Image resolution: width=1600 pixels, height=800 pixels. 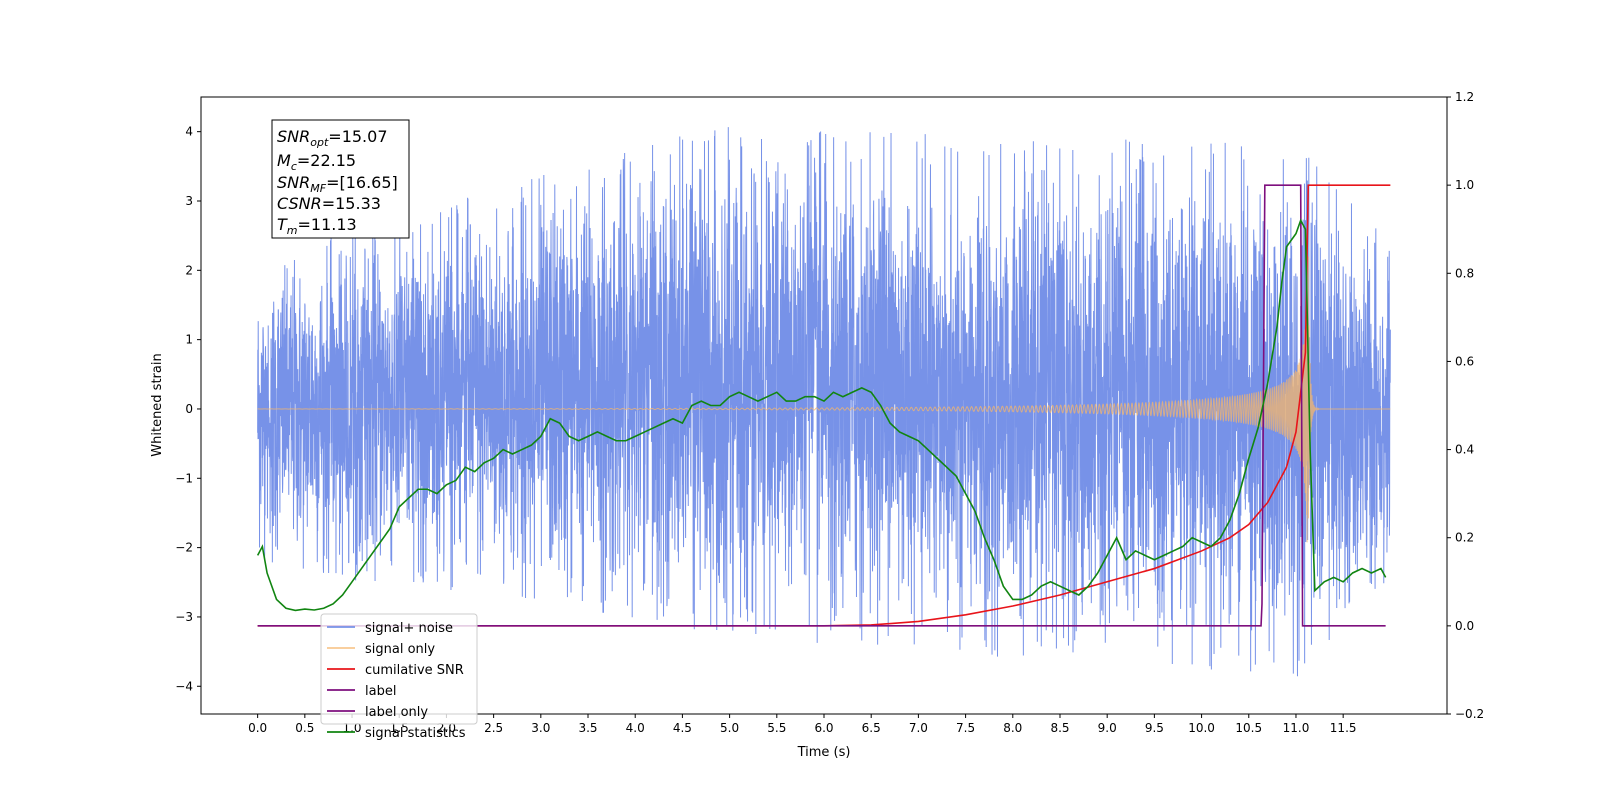 I want to click on annotation-tm: Tm=11.13, so click(x=317, y=226).